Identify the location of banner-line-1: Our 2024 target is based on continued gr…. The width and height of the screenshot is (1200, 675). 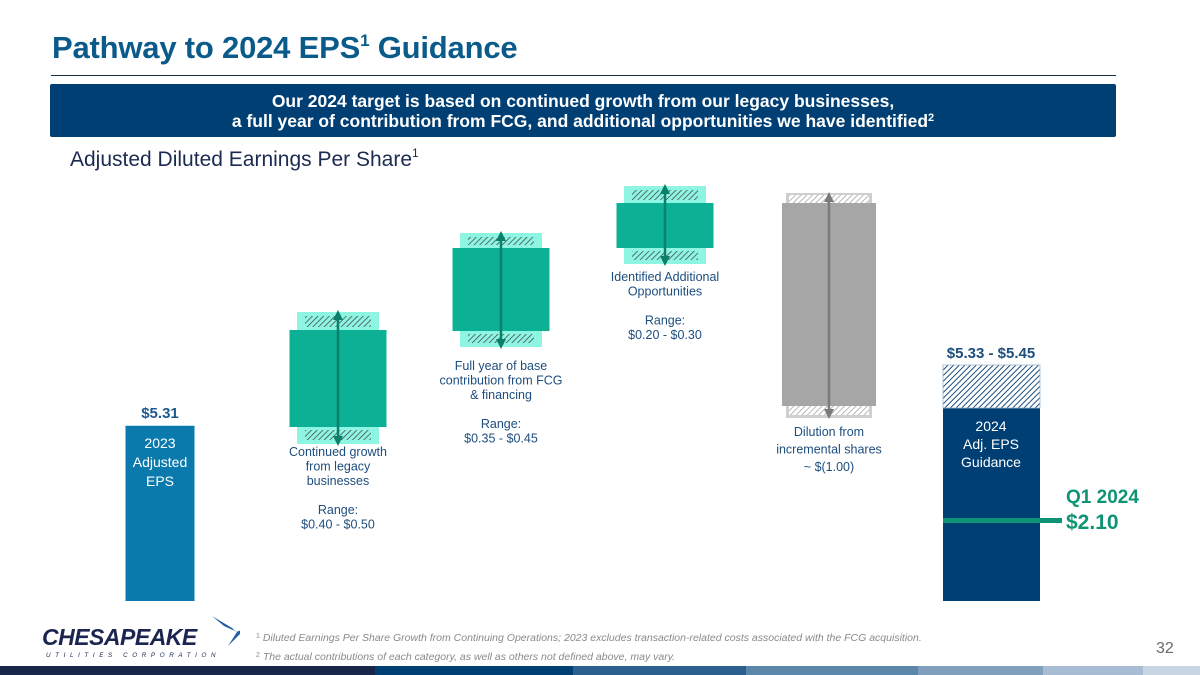
(583, 100).